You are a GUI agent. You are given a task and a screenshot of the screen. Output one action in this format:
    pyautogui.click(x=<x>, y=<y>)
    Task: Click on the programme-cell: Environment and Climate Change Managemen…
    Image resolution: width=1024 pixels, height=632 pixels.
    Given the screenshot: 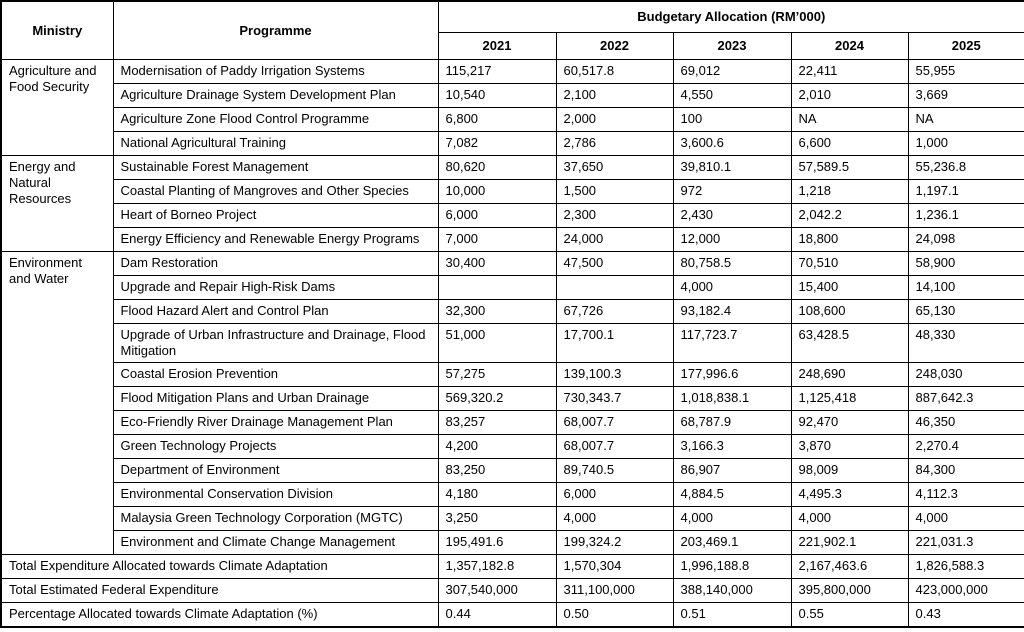 What is the action you would take?
    pyautogui.click(x=275, y=542)
    